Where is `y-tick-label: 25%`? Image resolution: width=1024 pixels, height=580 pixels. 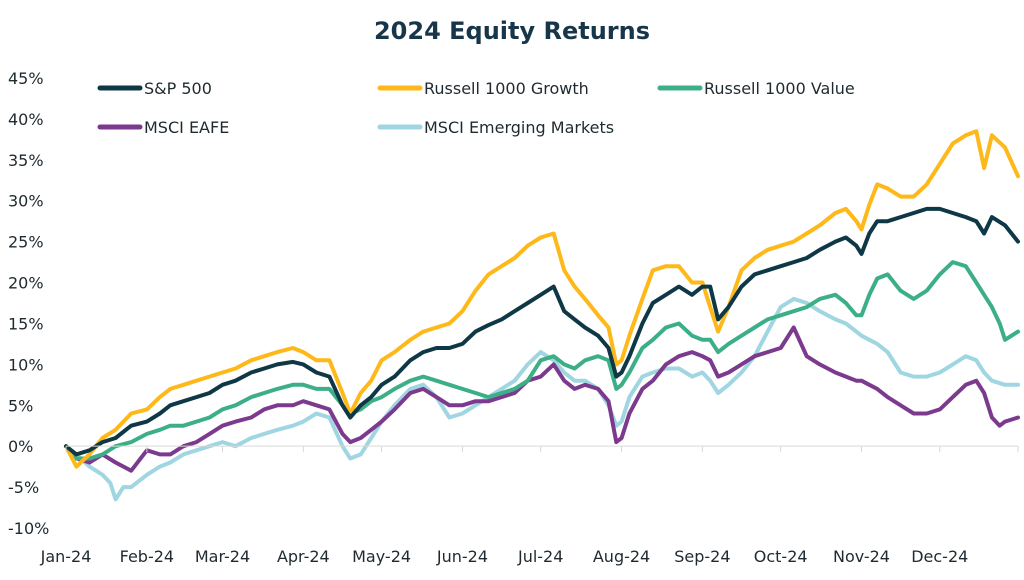 y-tick-label: 25% is located at coordinates (26, 242).